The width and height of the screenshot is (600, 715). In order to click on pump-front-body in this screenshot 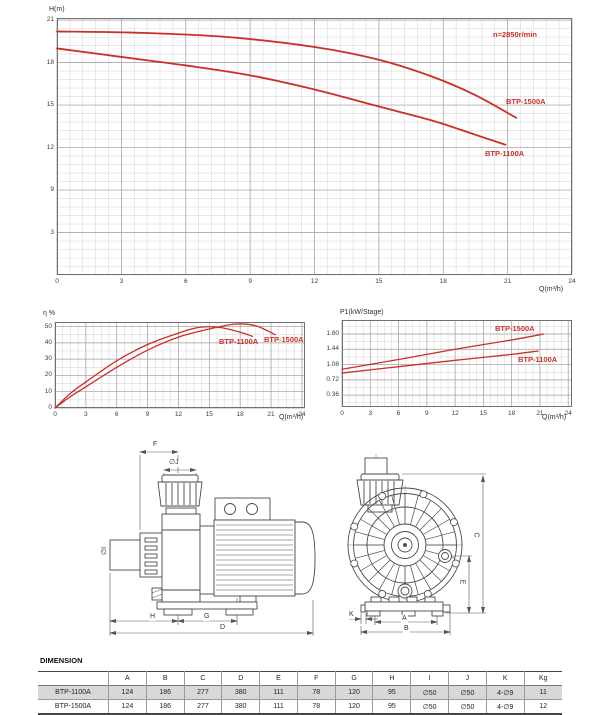, I will do `click(405, 537)`.